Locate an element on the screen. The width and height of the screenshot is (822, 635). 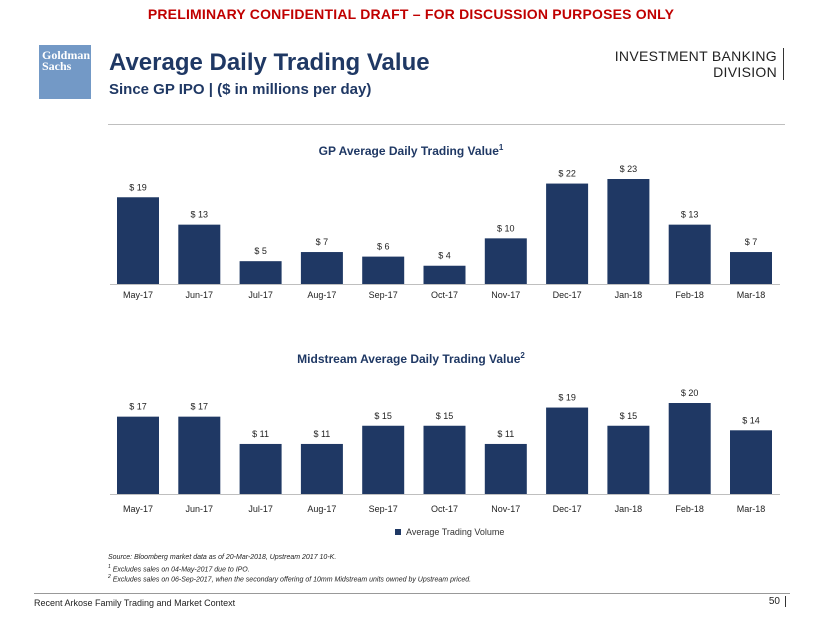
midstream-tick-label: Jun-17 is located at coordinates (200, 509).